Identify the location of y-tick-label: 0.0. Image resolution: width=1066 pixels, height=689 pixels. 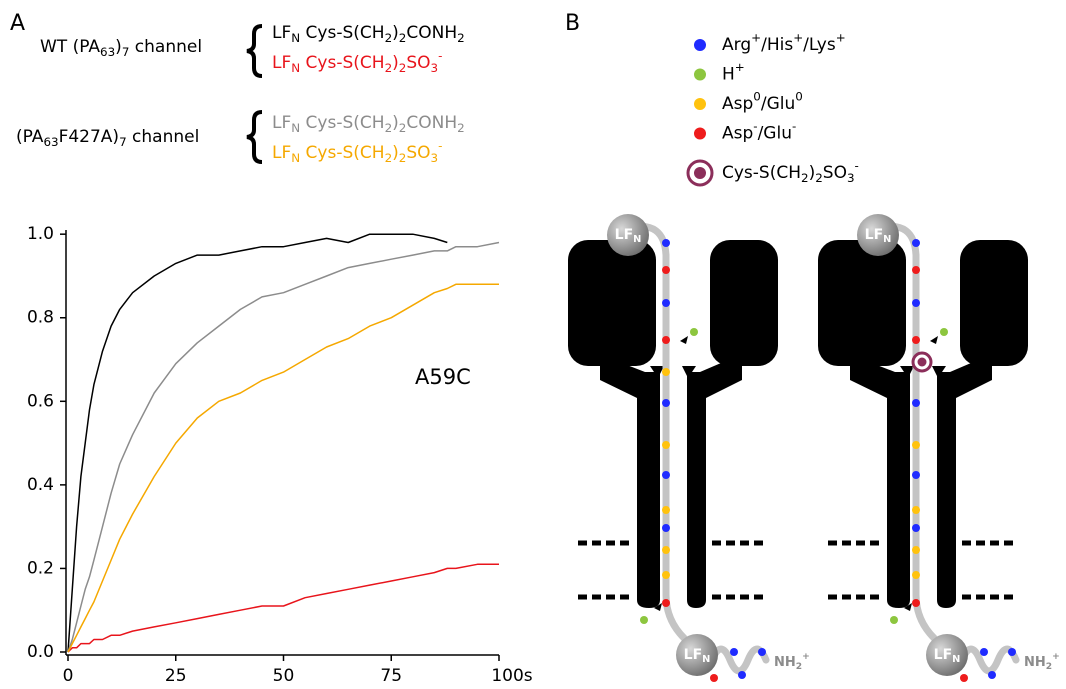
(40, 652).